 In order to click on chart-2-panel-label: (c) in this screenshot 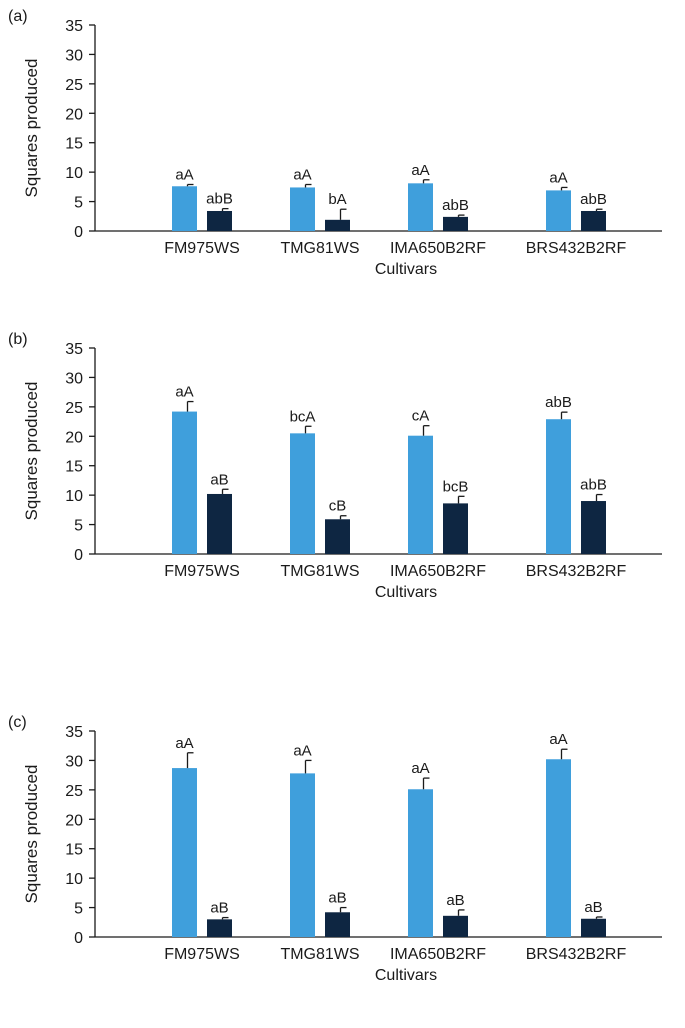, I will do `click(17, 722)`.